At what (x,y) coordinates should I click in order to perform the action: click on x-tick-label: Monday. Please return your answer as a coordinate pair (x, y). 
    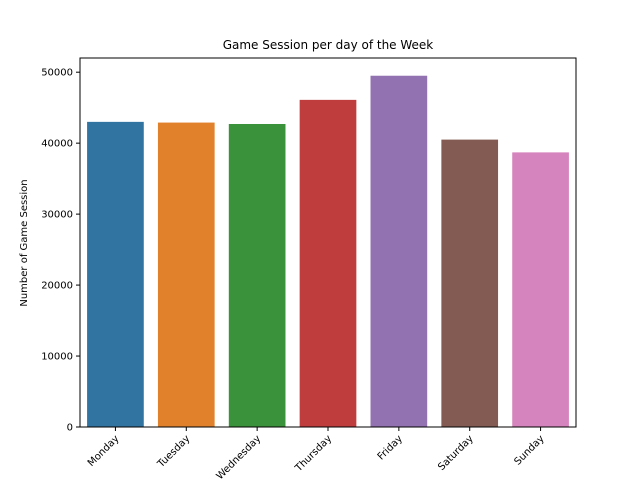
    Looking at the image, I should click on (104, 451).